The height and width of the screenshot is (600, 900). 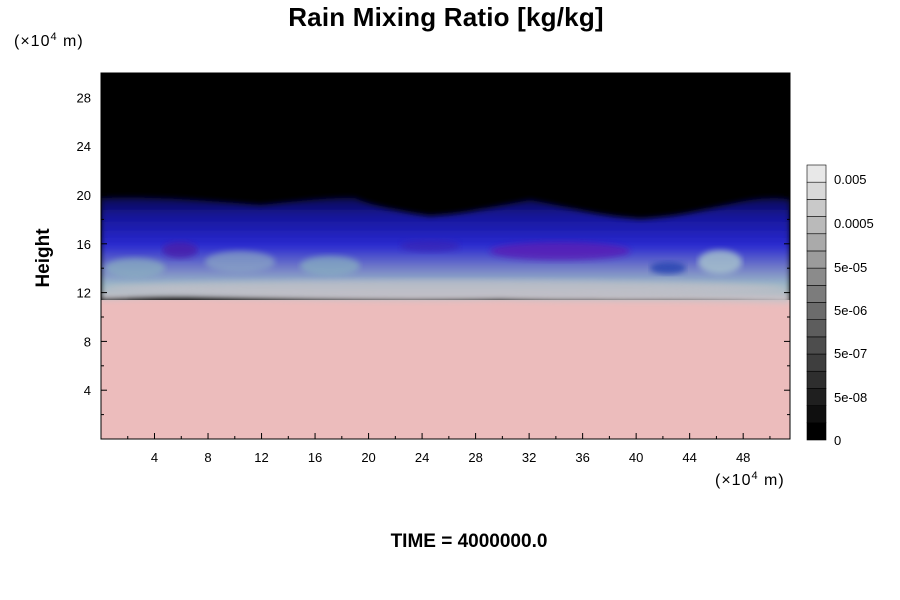 What do you see at coordinates (469, 541) in the screenshot?
I see `time-label: TIME = 4000000.0` at bounding box center [469, 541].